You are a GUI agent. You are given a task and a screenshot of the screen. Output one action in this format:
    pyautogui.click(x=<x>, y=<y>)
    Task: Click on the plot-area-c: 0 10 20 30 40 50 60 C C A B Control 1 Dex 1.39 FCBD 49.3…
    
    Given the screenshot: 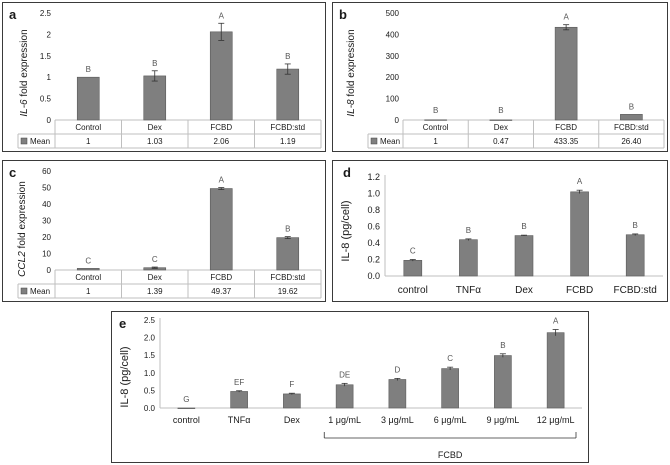 What is the action you would take?
    pyautogui.click(x=169, y=233)
    